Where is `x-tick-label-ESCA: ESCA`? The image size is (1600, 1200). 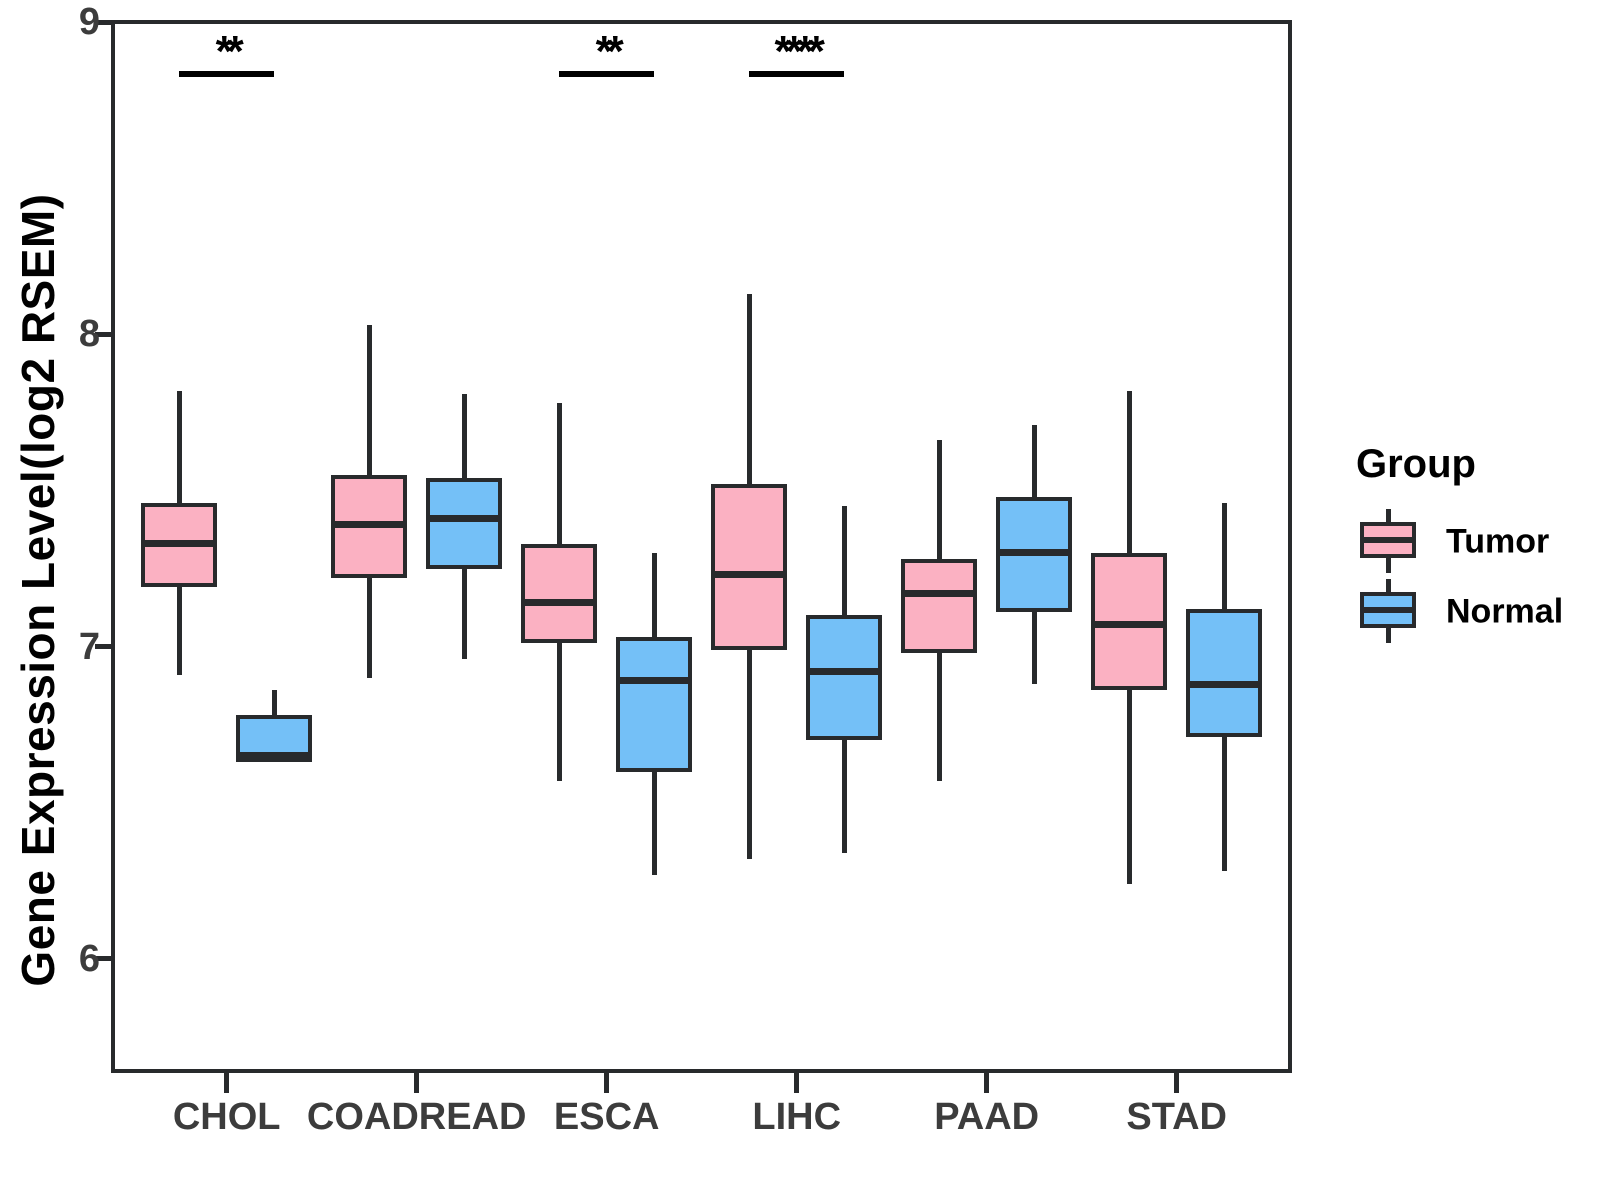 x-tick-label-ESCA: ESCA is located at coordinates (606, 1117).